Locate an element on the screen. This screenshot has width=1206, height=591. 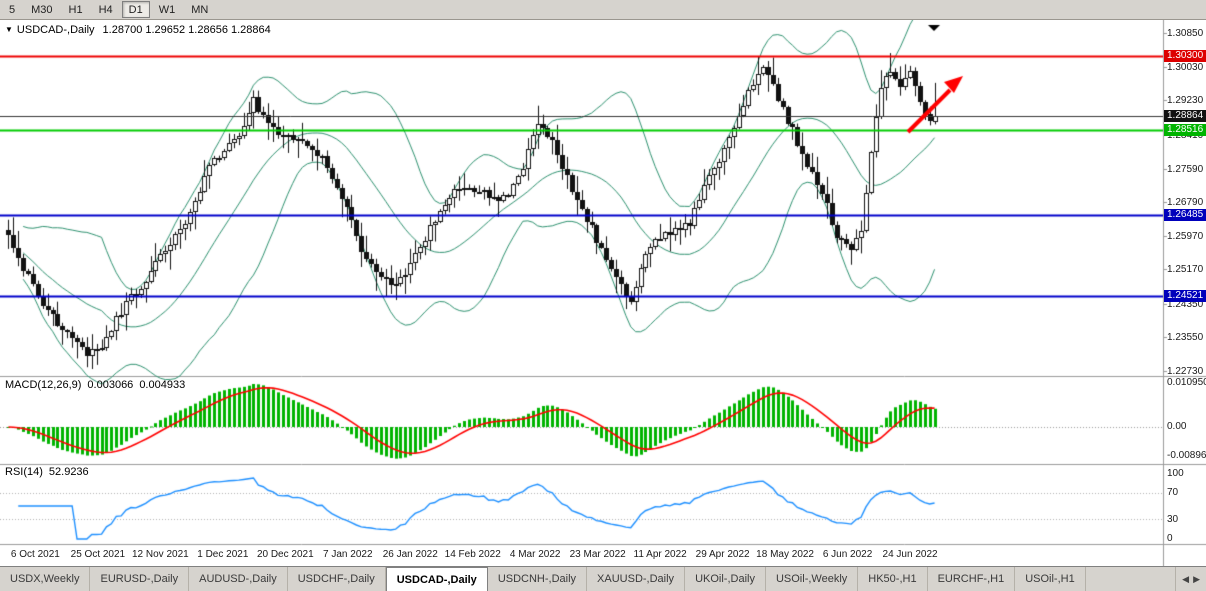
chart-tab-ukoil-daily: UKOil-,Daily is located at coordinates (725, 579).